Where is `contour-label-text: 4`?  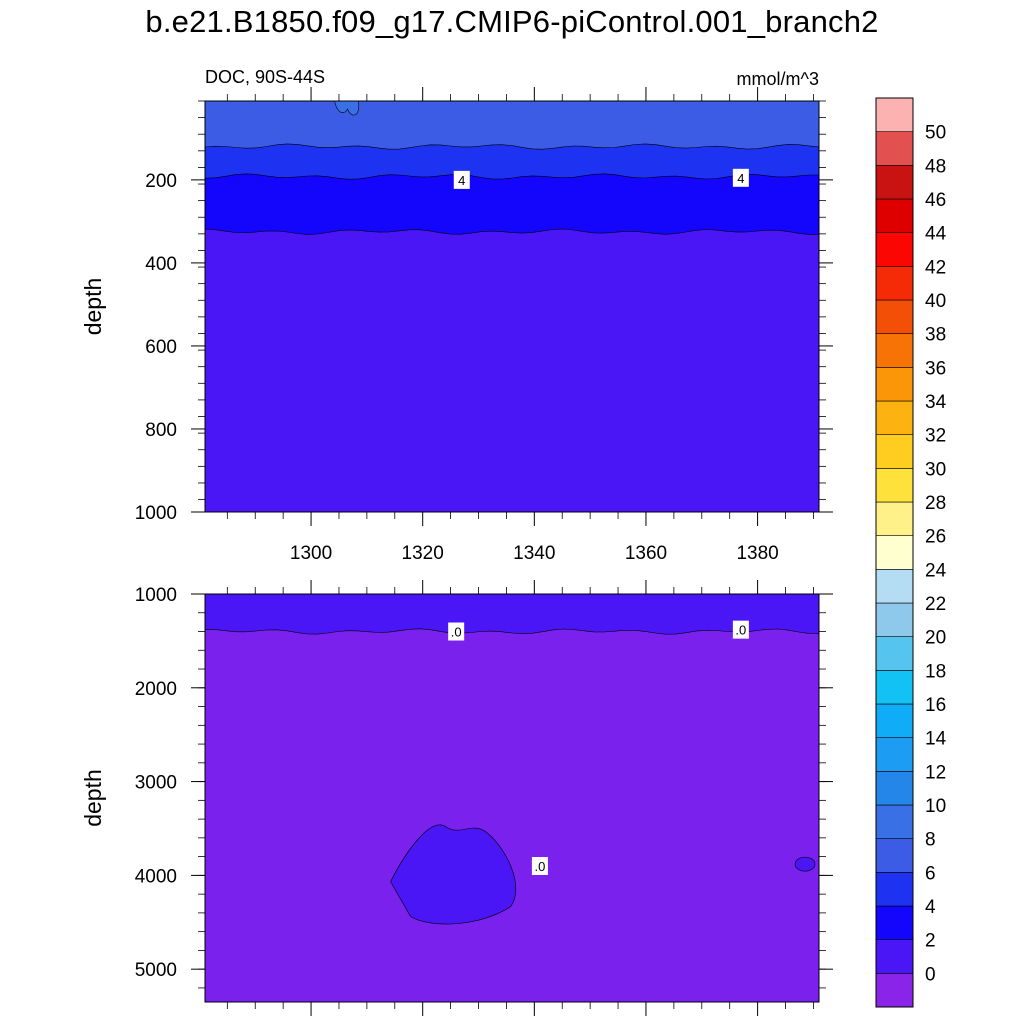
contour-label-text: 4 is located at coordinates (740, 178).